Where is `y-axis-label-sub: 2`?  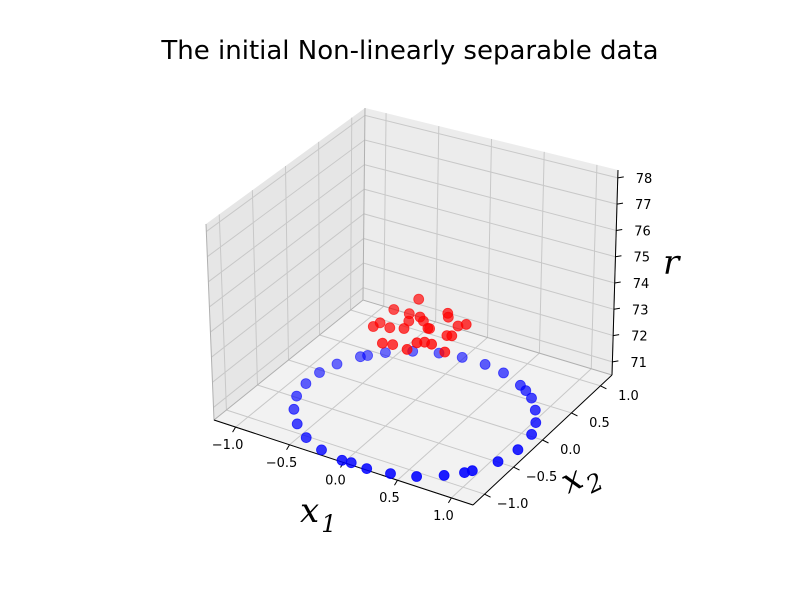
y-axis-label-sub: 2 is located at coordinates (594, 483).